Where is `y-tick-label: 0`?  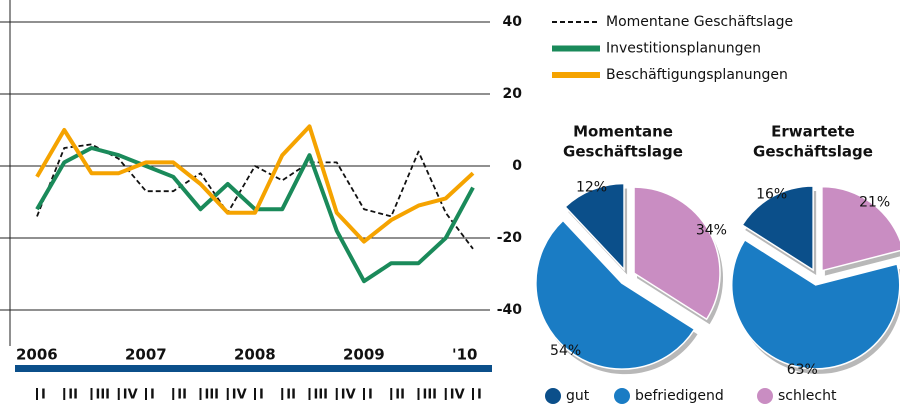
y-tick-label: 0 is located at coordinates (517, 166).